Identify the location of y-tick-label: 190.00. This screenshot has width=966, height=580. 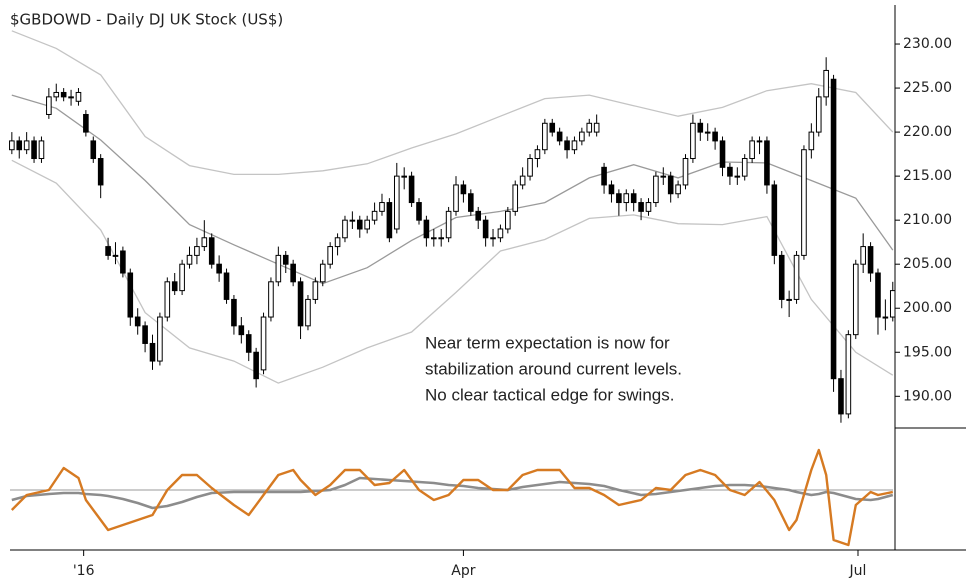
(927, 396).